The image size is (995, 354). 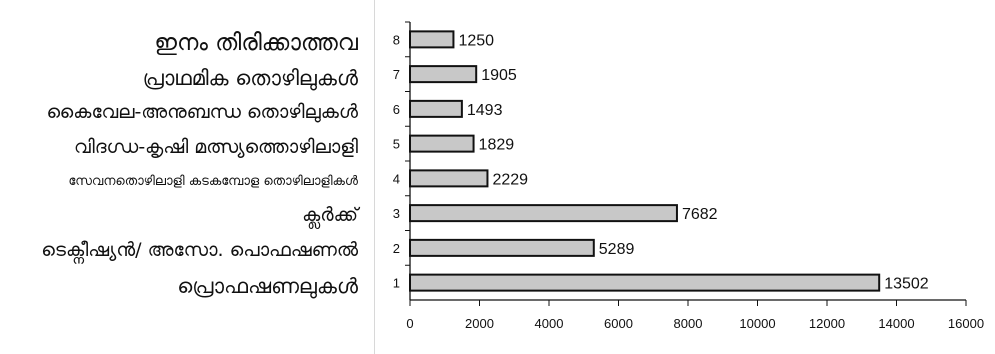 What do you see at coordinates (510, 179) in the screenshot?
I see `data-label-4: 2229` at bounding box center [510, 179].